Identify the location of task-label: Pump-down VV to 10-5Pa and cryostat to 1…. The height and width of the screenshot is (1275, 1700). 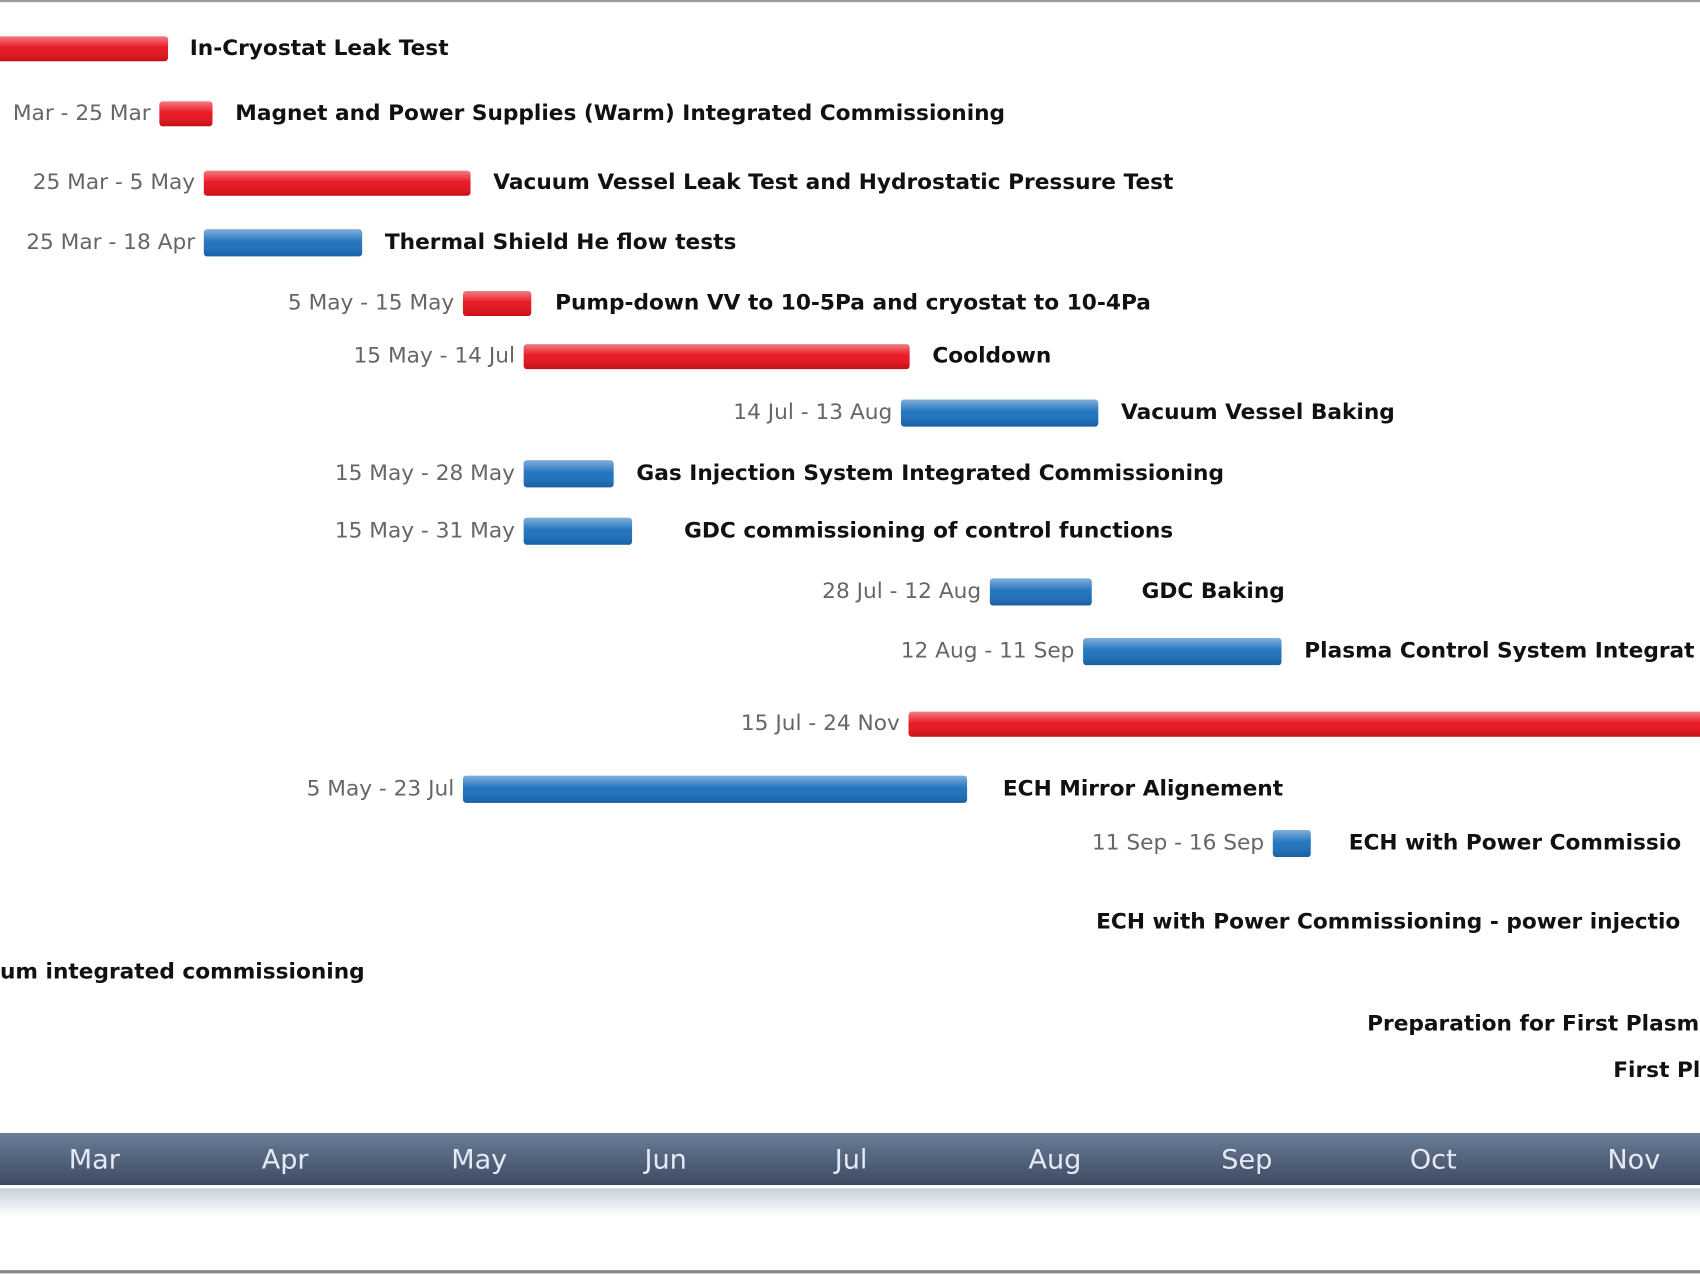
(853, 303).